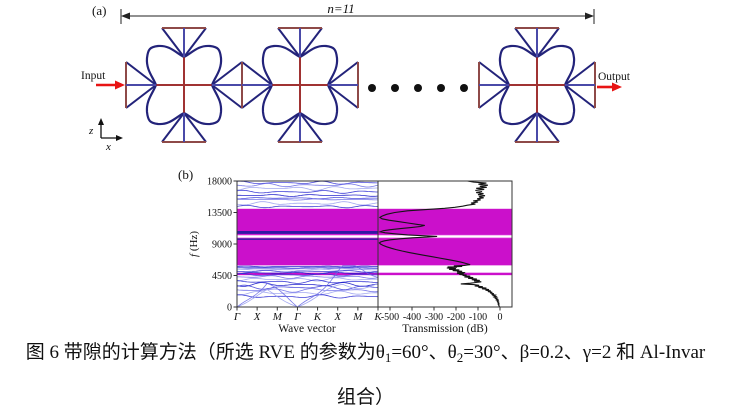  I want to click on band-ylabel: f (Hz), so click(194, 244).